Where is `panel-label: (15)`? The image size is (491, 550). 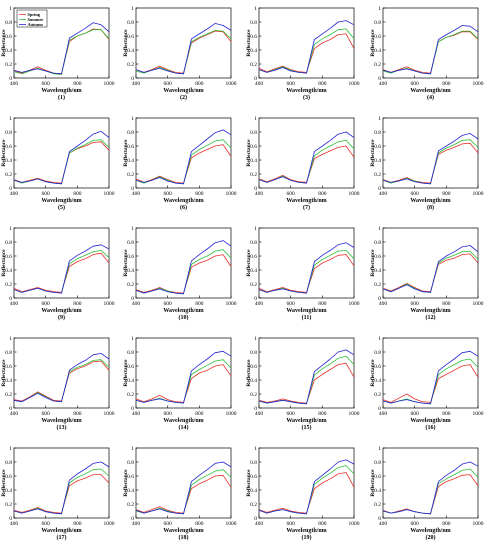
panel-label: (15) is located at coordinates (307, 427).